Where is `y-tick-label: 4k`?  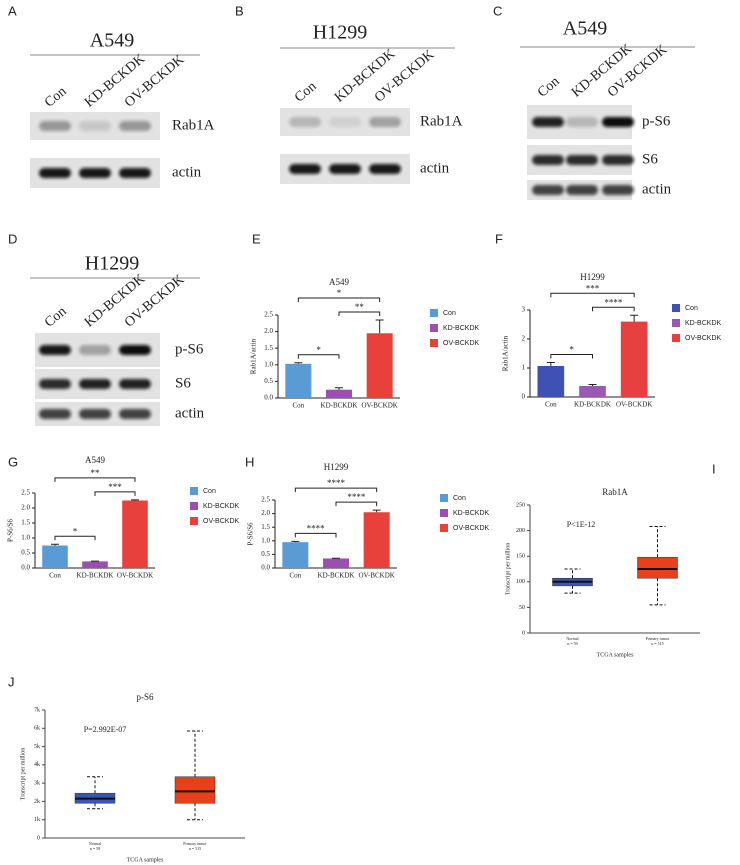 y-tick-label: 4k is located at coordinates (37, 765).